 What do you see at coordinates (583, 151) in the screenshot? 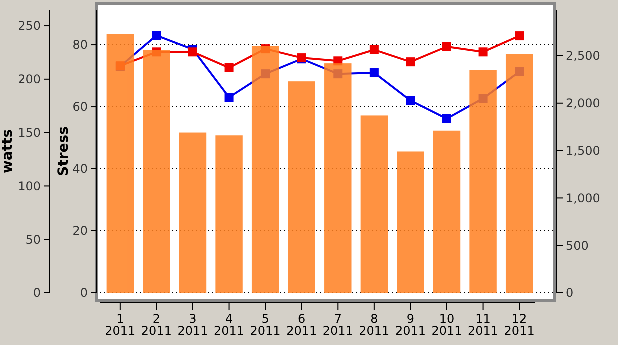
I see `y2-tick-label: 1,500` at bounding box center [583, 151].